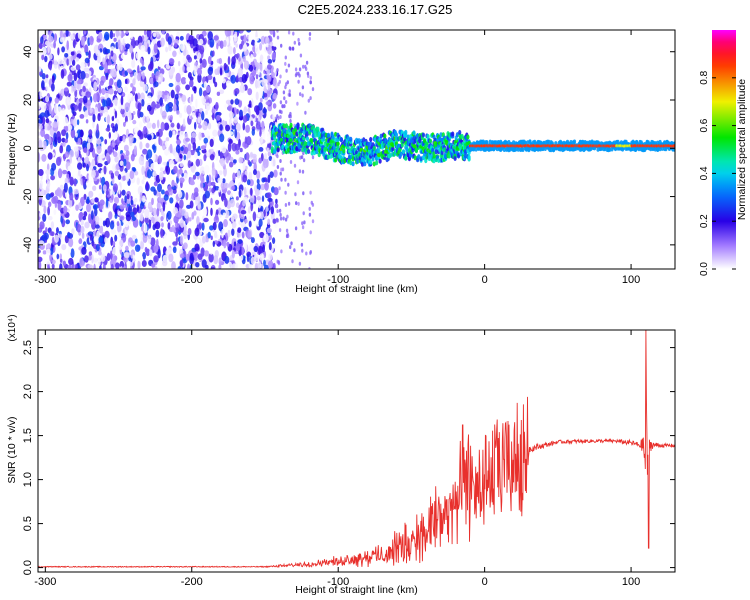 This screenshot has width=750, height=600. I want to click on y-tick-label: 1.5, so click(28, 435).